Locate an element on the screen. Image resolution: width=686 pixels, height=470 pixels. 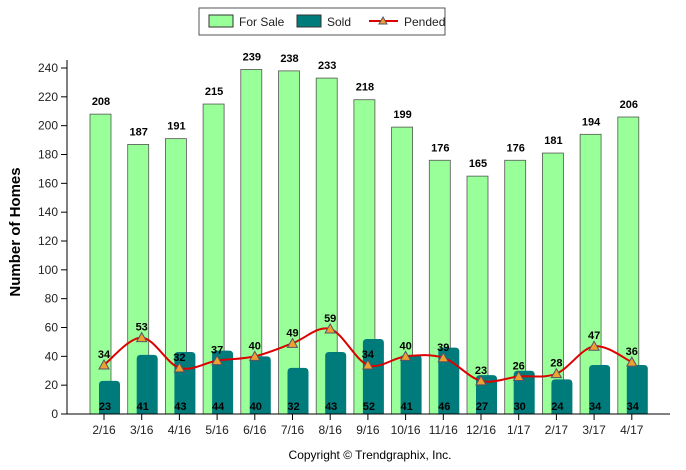
label-sold: 23 is located at coordinates (105, 407).